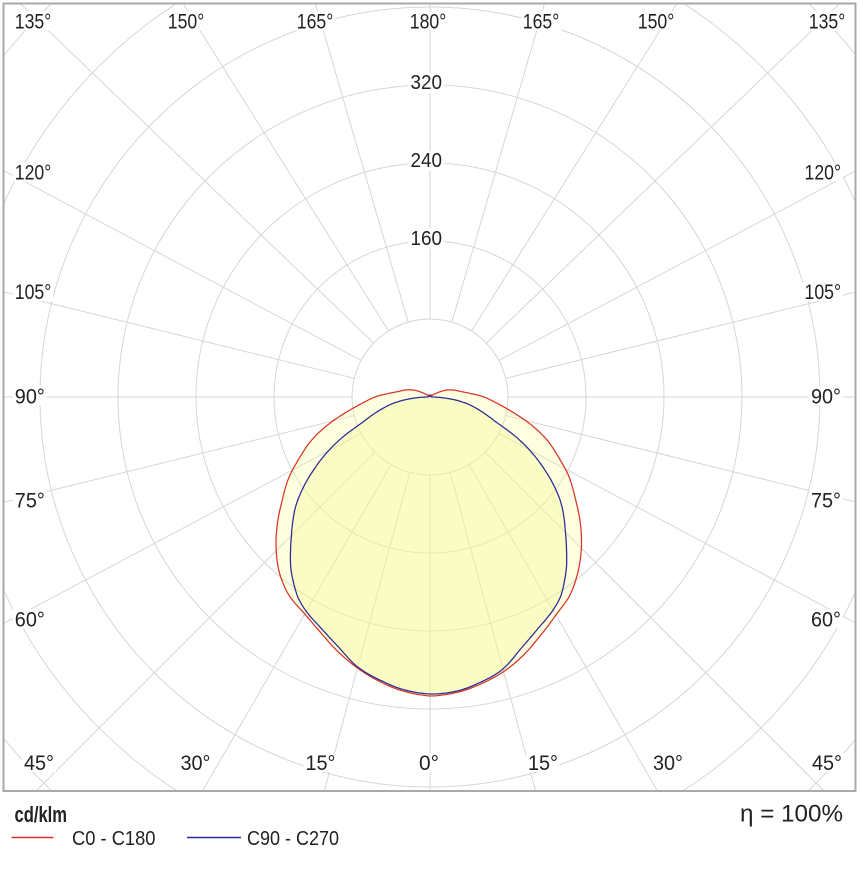  What do you see at coordinates (41, 814) in the screenshot?
I see `svg-text: cd/klm` at bounding box center [41, 814].